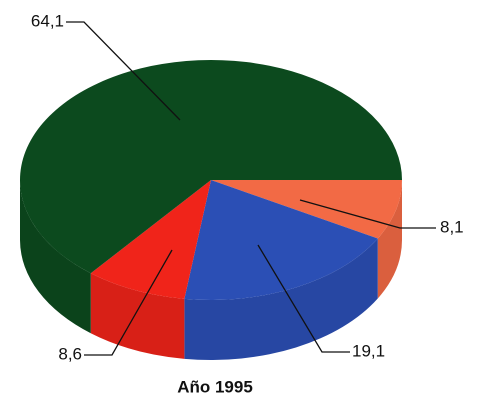 The image size is (481, 405). Describe the element at coordinates (215, 386) in the screenshot. I see `chart-title: Año 1995` at that location.